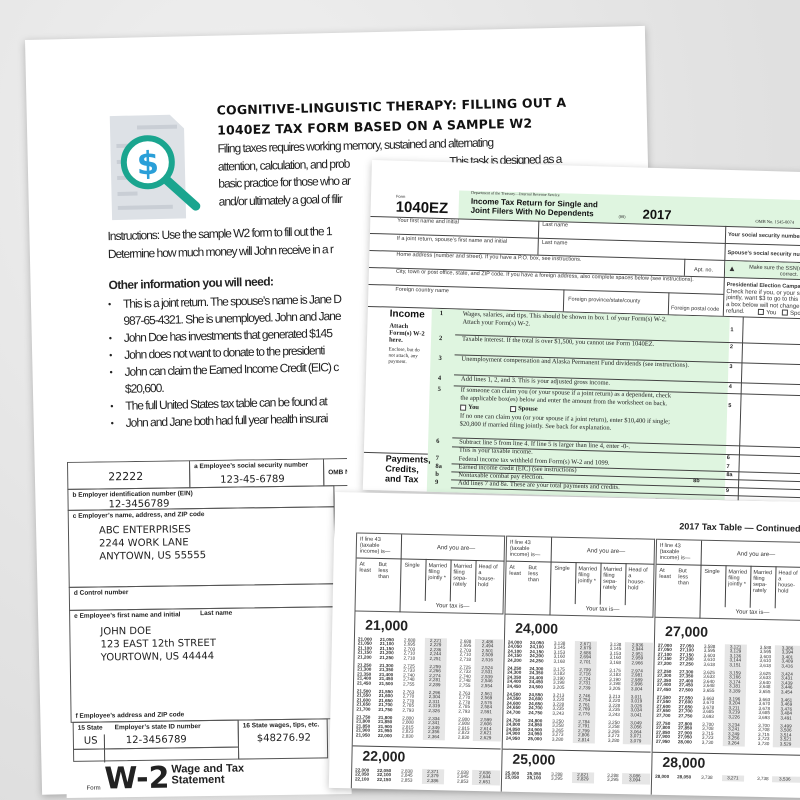 The width and height of the screenshot is (800, 800). Describe the element at coordinates (675, 558) in the screenshot. I see `if-line-text: income) is—` at that location.